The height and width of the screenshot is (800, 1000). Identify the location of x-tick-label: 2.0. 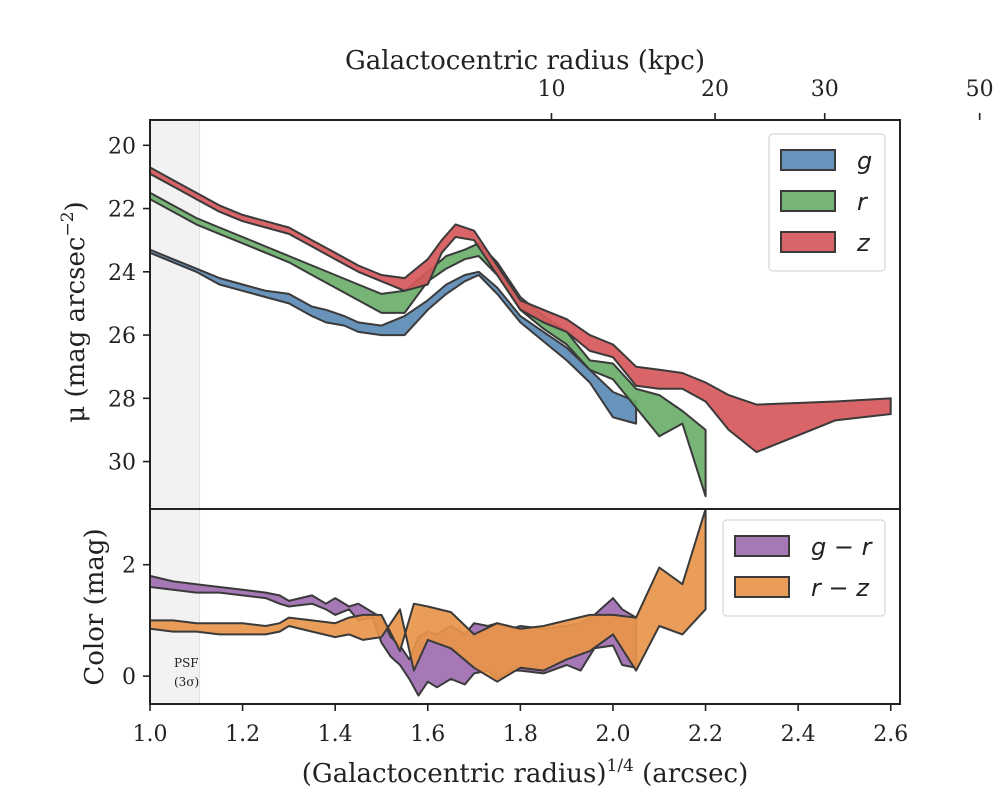
(612, 734).